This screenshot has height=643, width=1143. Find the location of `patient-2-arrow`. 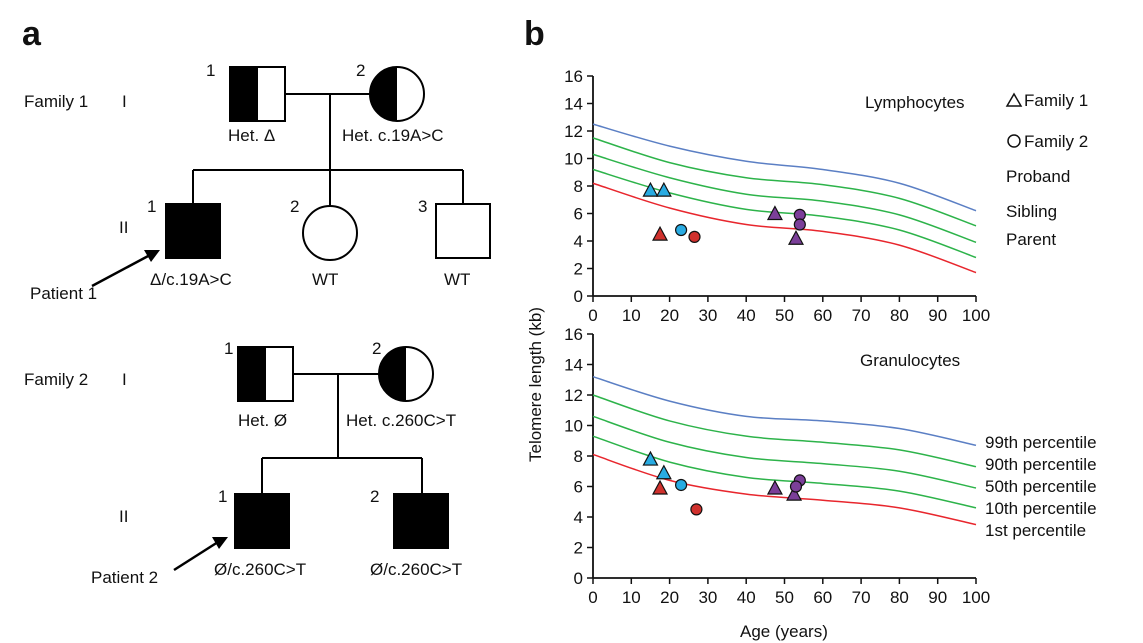

patient-2-arrow is located at coordinates (196, 556).